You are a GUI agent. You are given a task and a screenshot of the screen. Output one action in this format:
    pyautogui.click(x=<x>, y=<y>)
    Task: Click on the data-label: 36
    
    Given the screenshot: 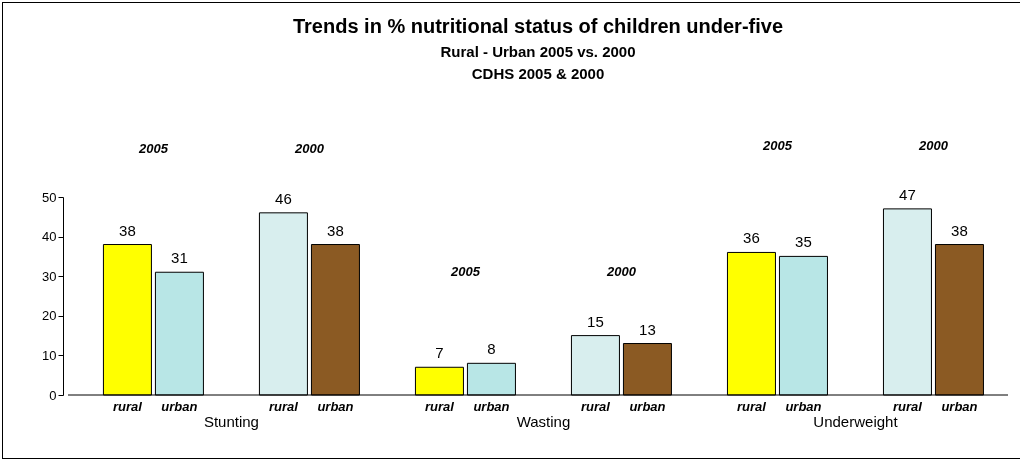 What is the action you would take?
    pyautogui.click(x=751, y=238)
    